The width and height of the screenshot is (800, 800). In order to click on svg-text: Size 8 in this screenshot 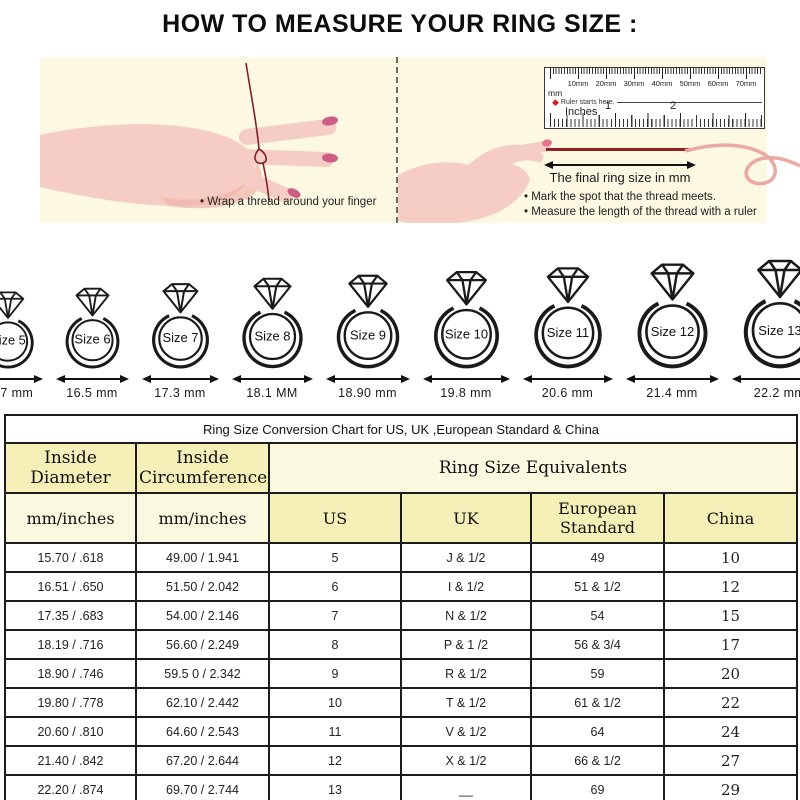, I will do `click(272, 335)`.